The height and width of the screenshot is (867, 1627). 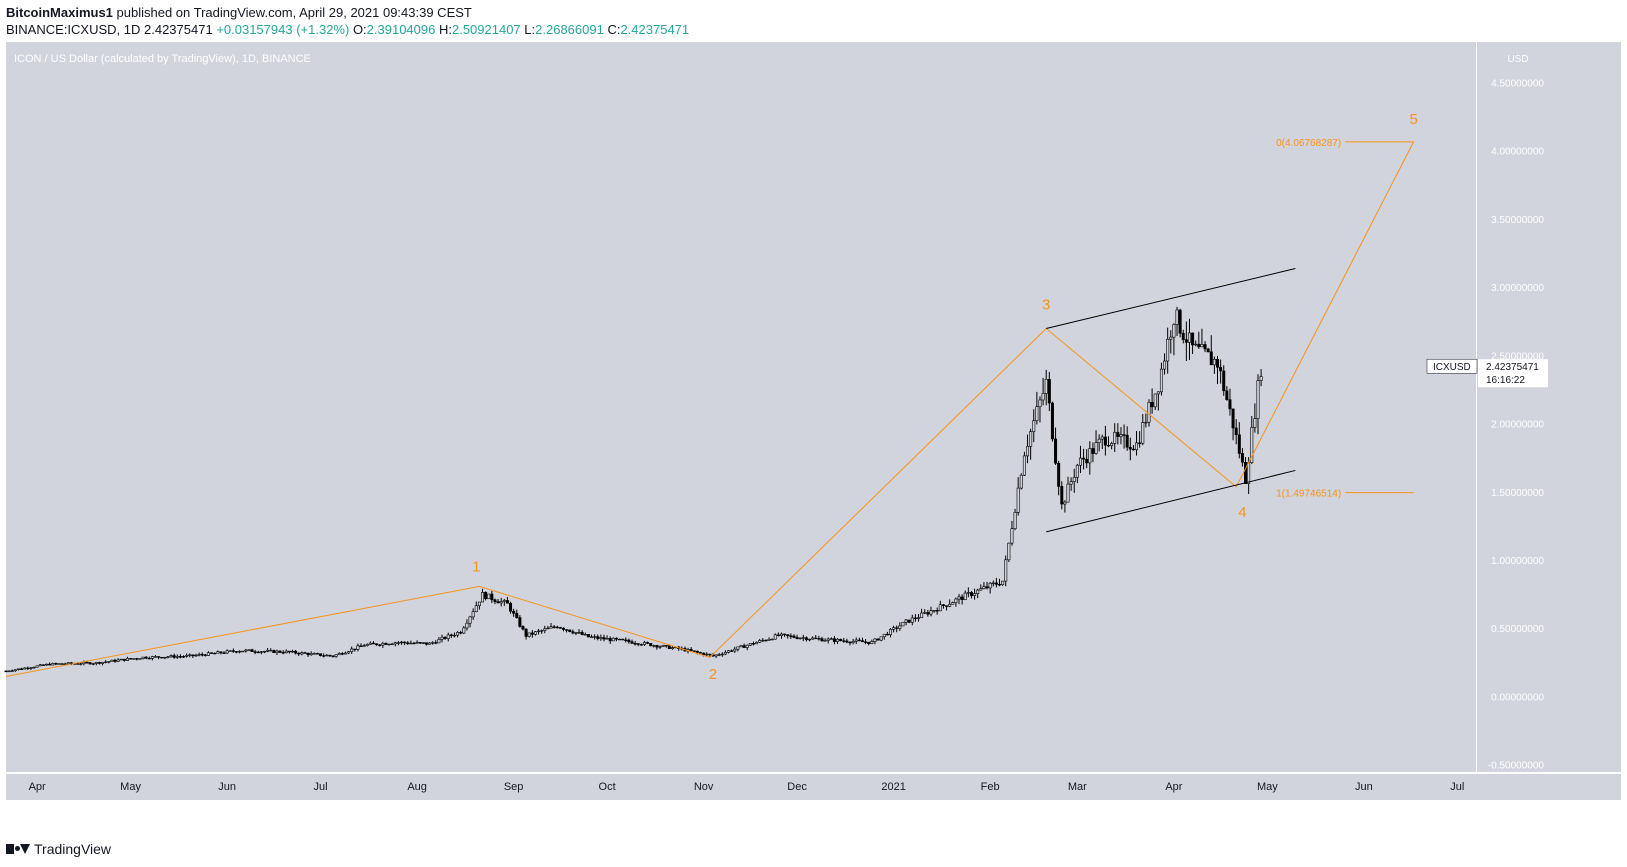 I want to click on price-tick-label: 3.50000000, so click(x=1517, y=220).